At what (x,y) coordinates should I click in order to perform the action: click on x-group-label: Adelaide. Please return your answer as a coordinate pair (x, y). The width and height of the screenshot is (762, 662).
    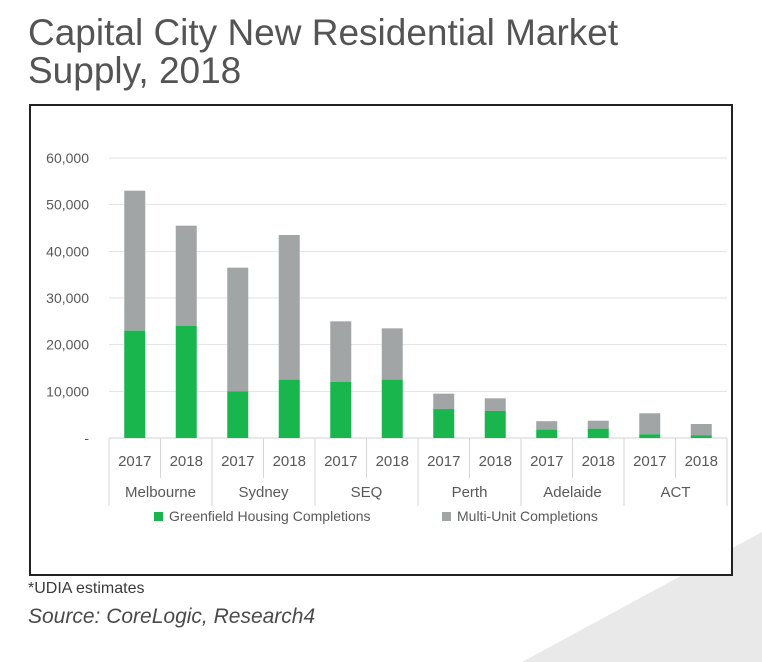
    Looking at the image, I should click on (572, 492).